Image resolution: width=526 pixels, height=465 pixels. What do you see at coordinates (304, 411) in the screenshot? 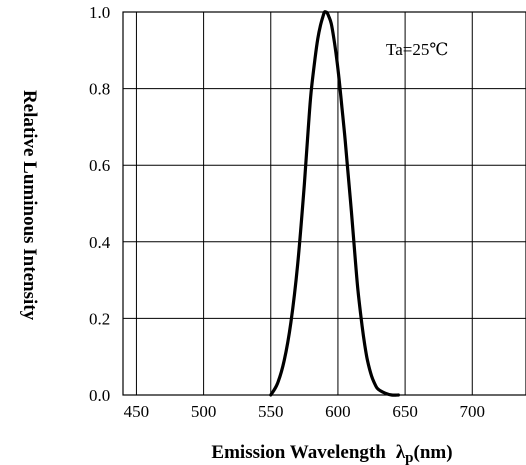
I see `x-tick-labels: 450 500 550 600 650 700` at bounding box center [304, 411].